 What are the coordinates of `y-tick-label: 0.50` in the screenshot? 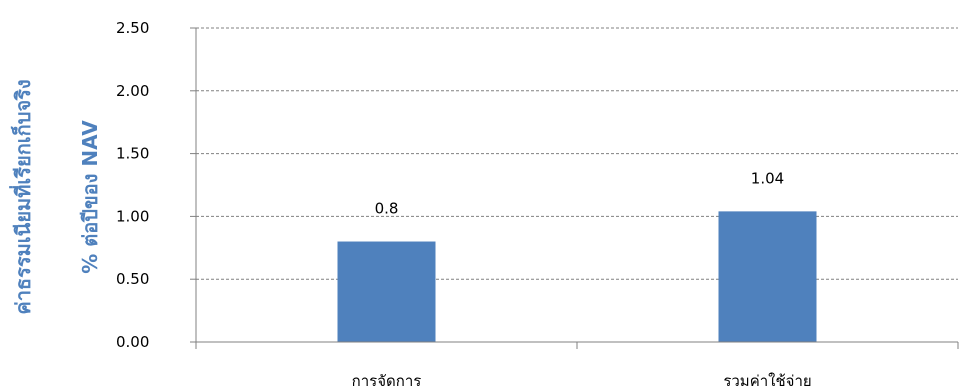 It's located at (132, 279).